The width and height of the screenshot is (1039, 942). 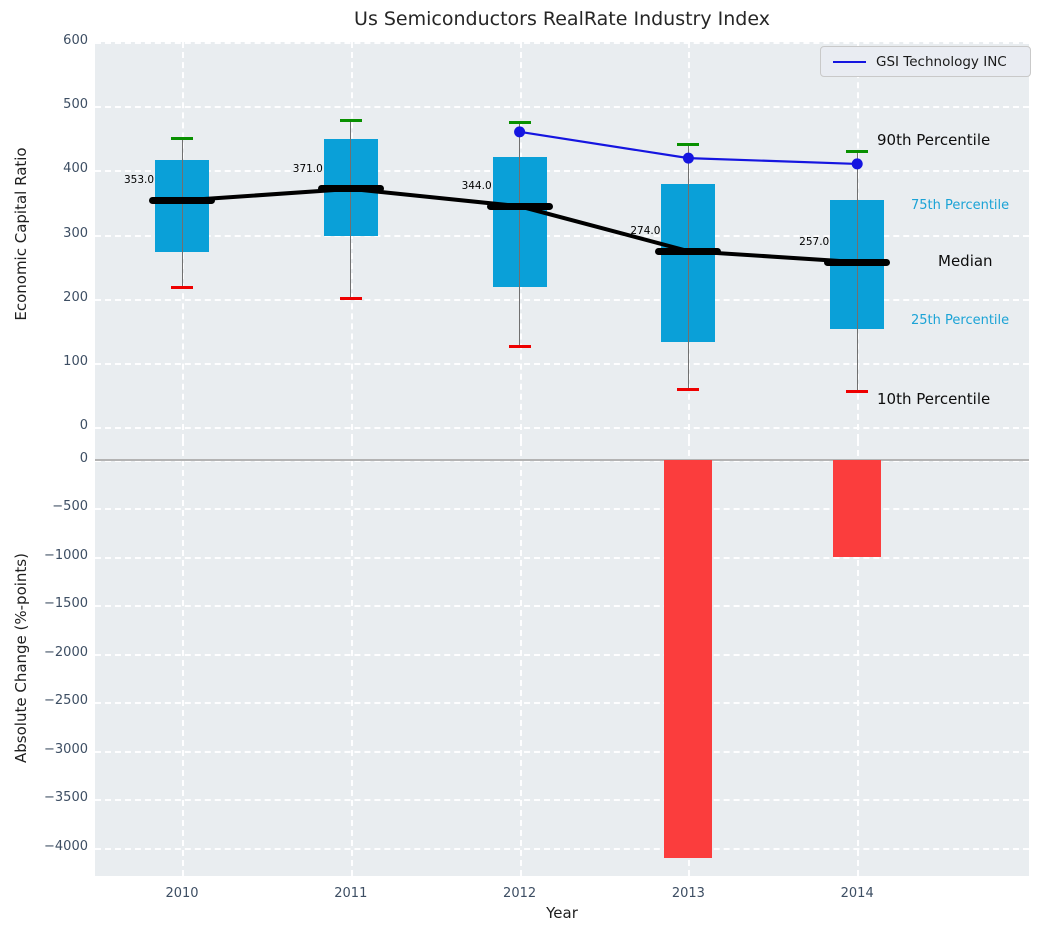 I want to click on cap-10th-2010, so click(x=182, y=287).